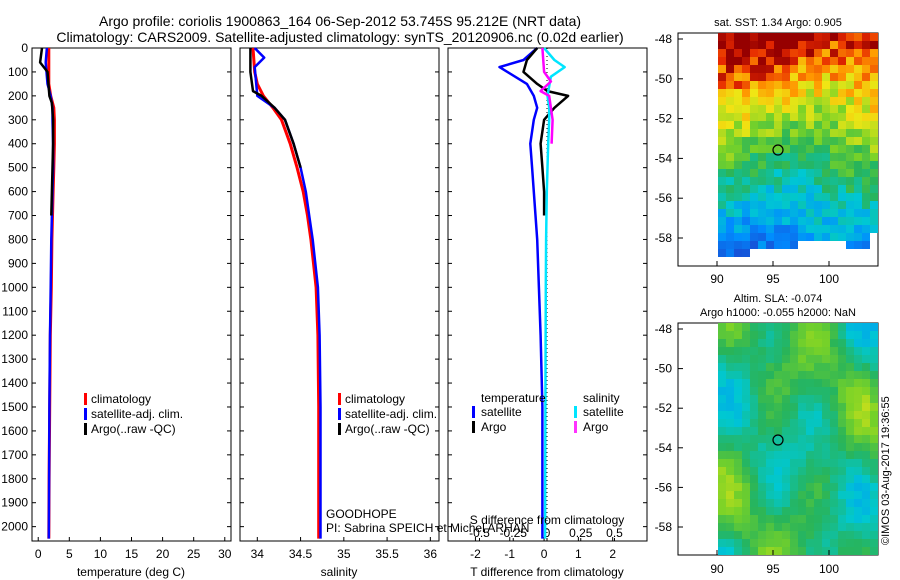  Describe the element at coordinates (137, 414) in the screenshot. I see `legend-label-satellite: satellite-adj. clim.` at that location.